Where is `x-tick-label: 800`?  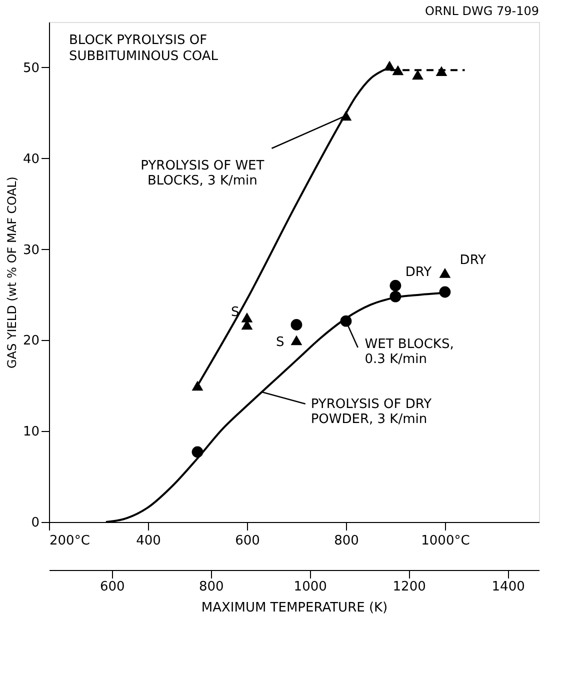
x-tick-label: 800 is located at coordinates (346, 541).